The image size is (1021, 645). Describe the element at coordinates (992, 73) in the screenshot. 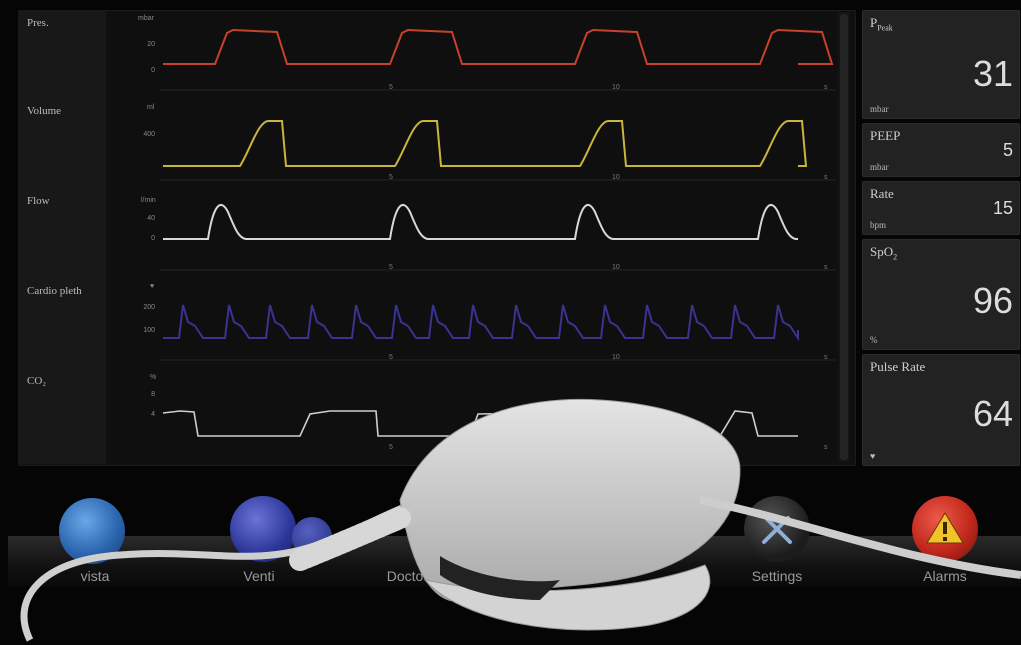

I see `ppeak-value: 31` at that location.